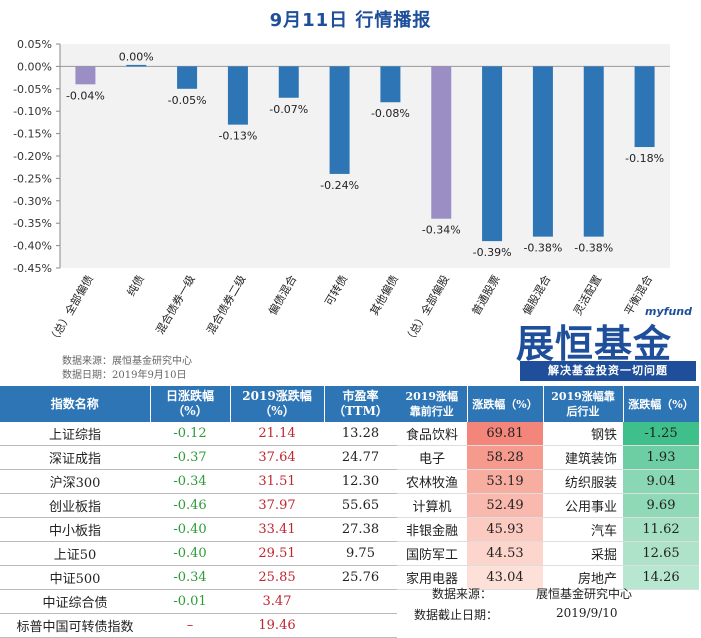  What do you see at coordinates (505, 505) in the screenshot?
I see `industry-top-value: 52.49` at bounding box center [505, 505].